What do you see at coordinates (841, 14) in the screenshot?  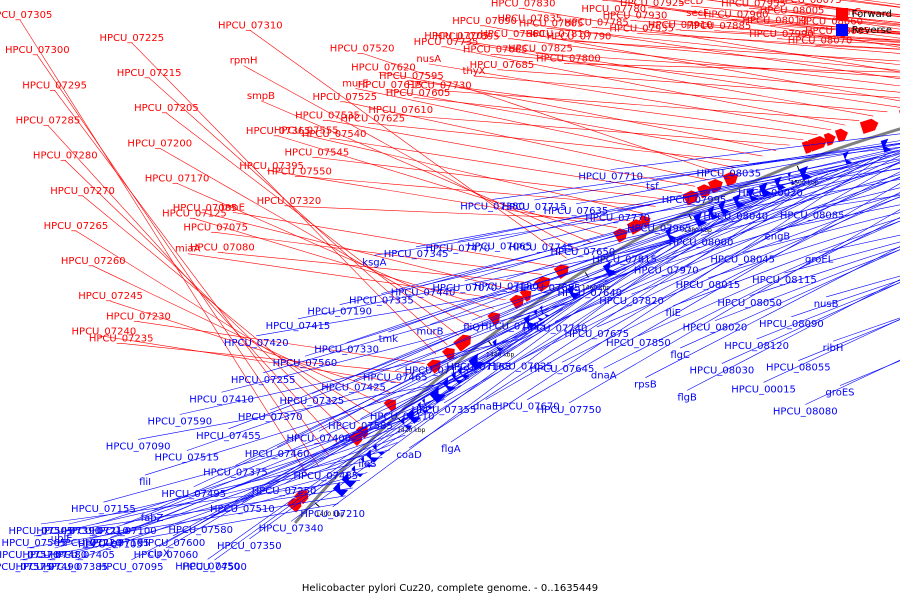 I see `forward-swatch` at bounding box center [841, 14].